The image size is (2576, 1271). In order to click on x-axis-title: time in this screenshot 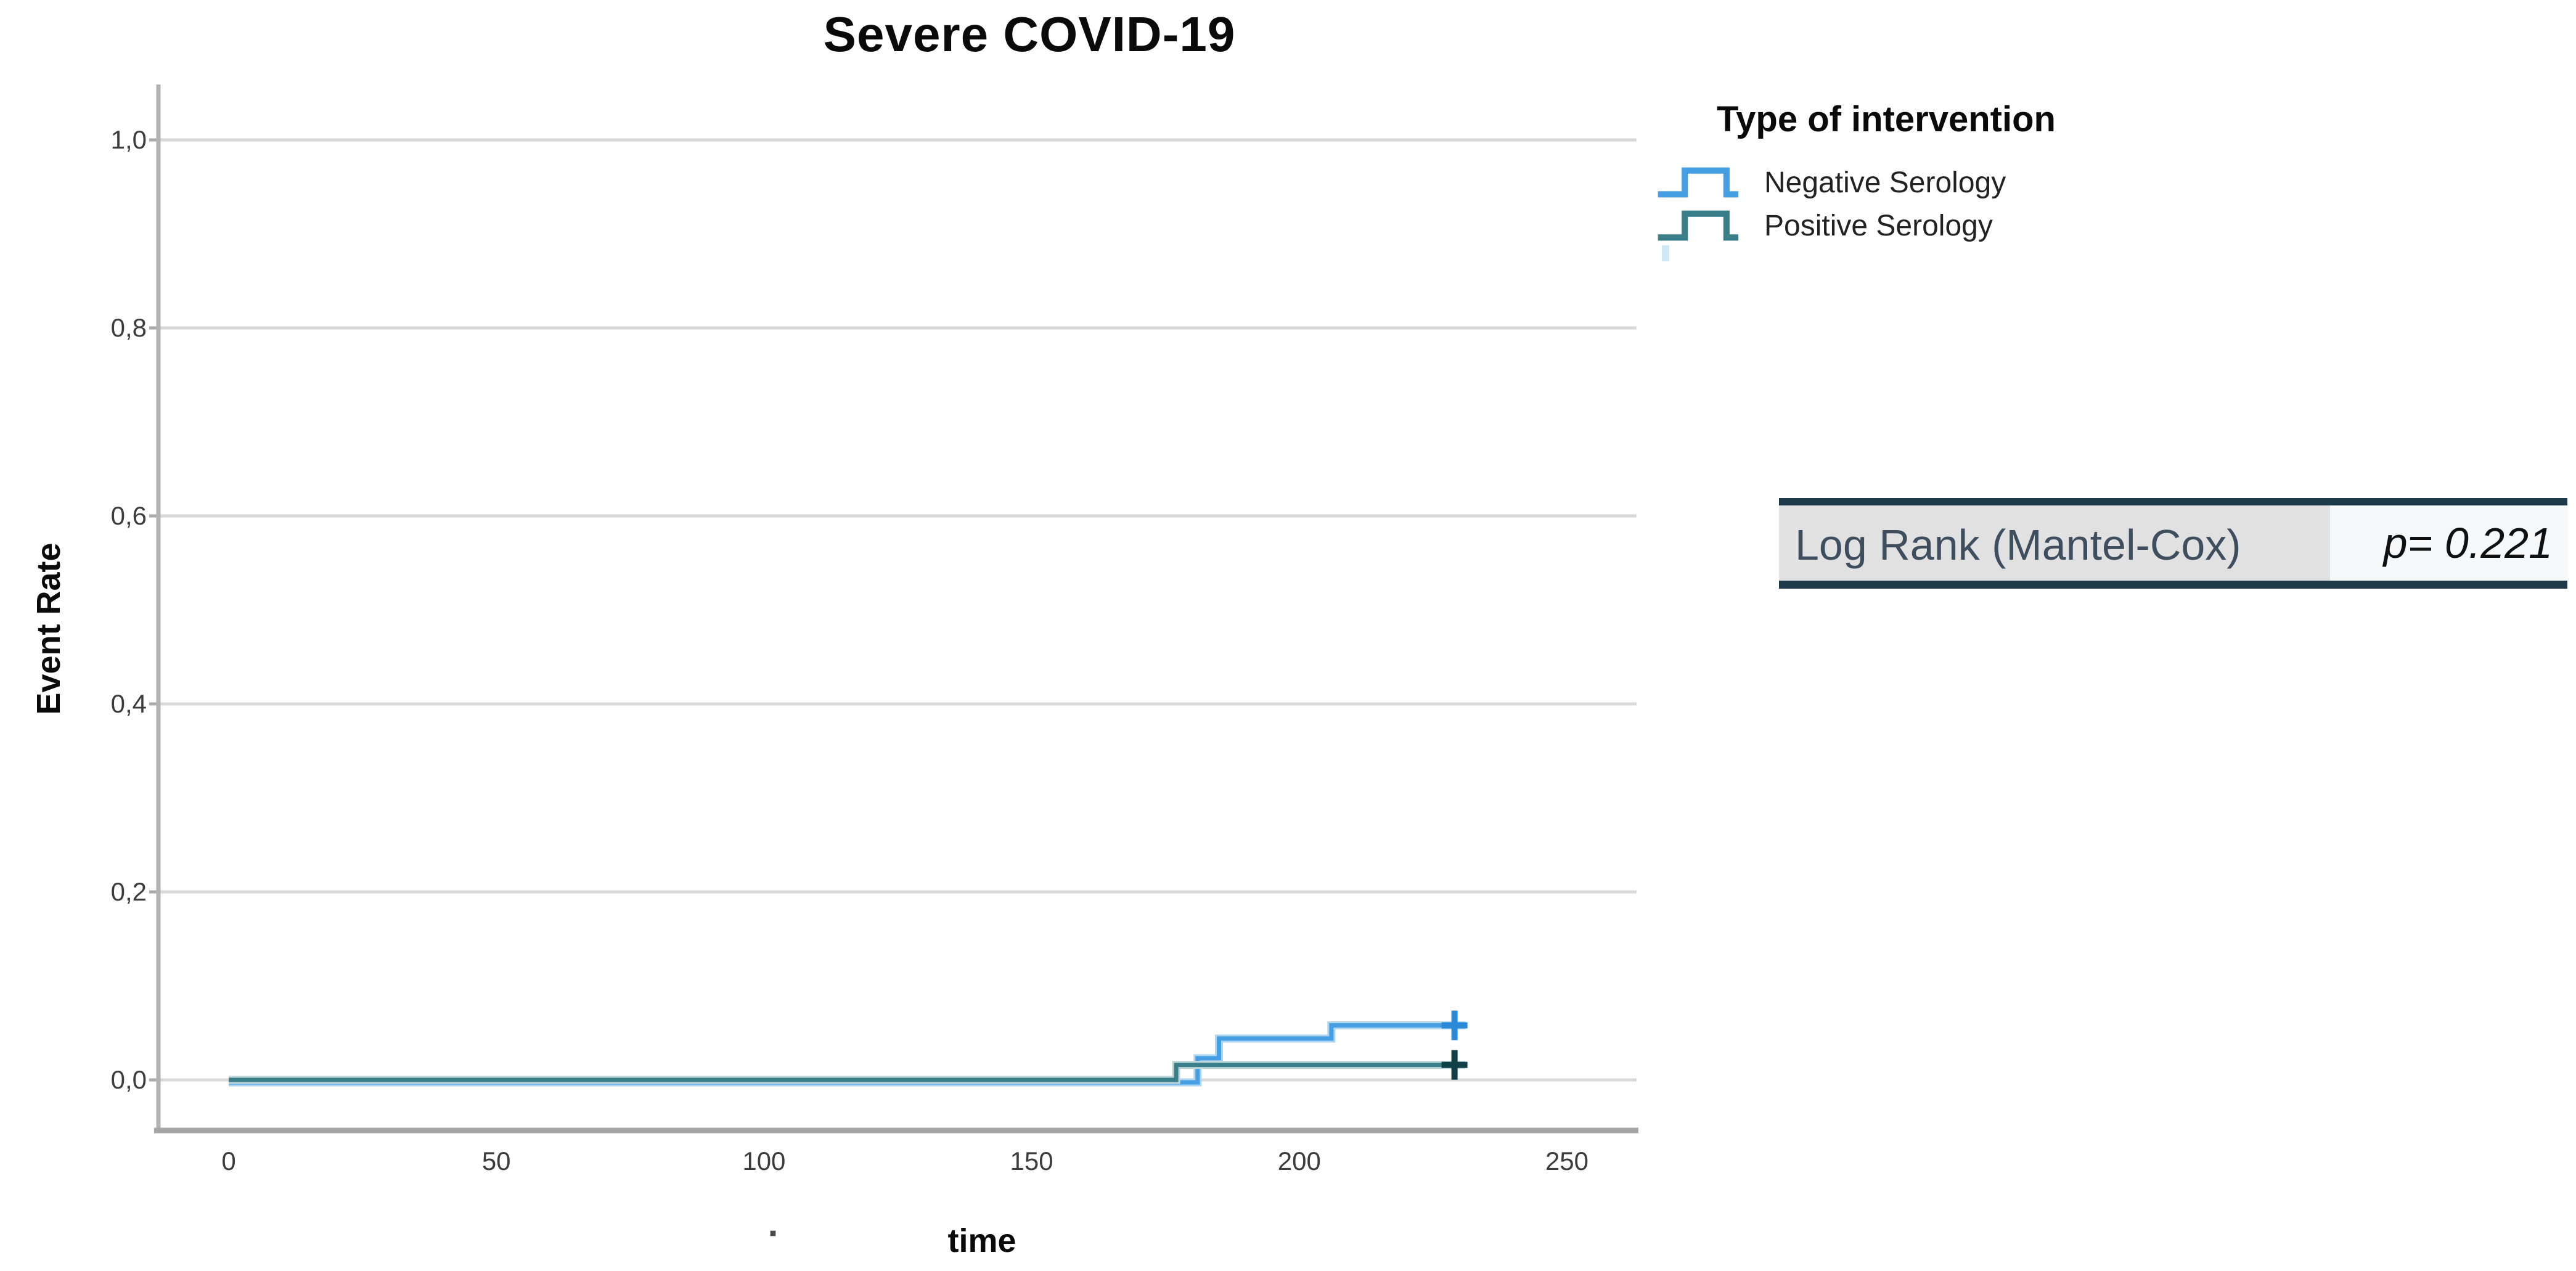, I will do `click(981, 1240)`.